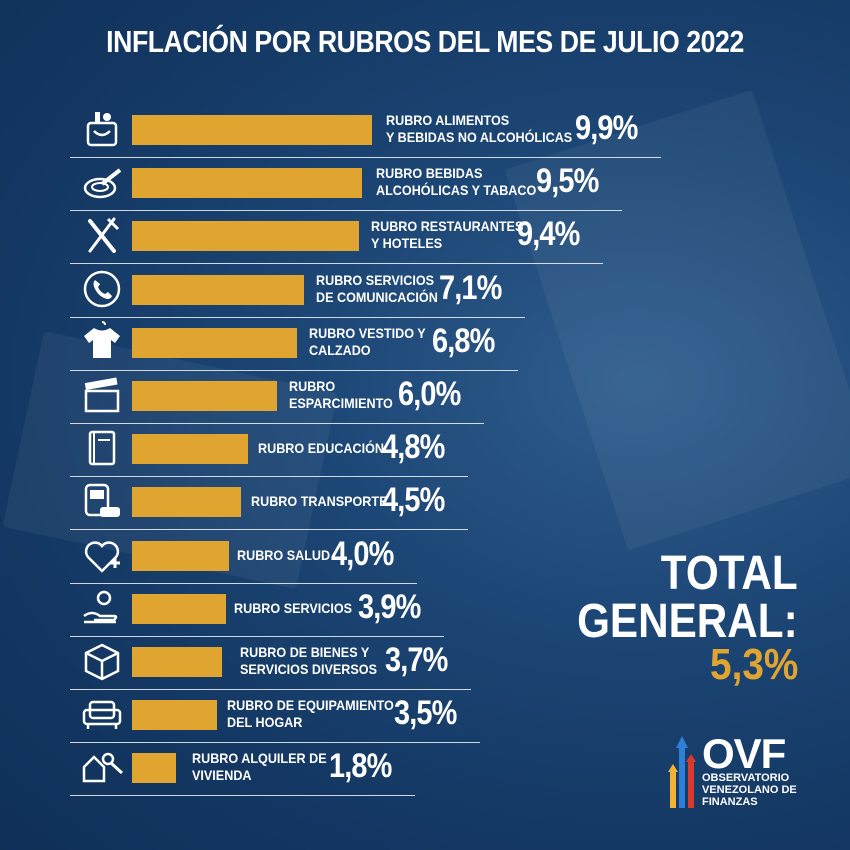 The image size is (850, 850). Describe the element at coordinates (102, 235) in the screenshot. I see `fork-knife-icon` at that location.